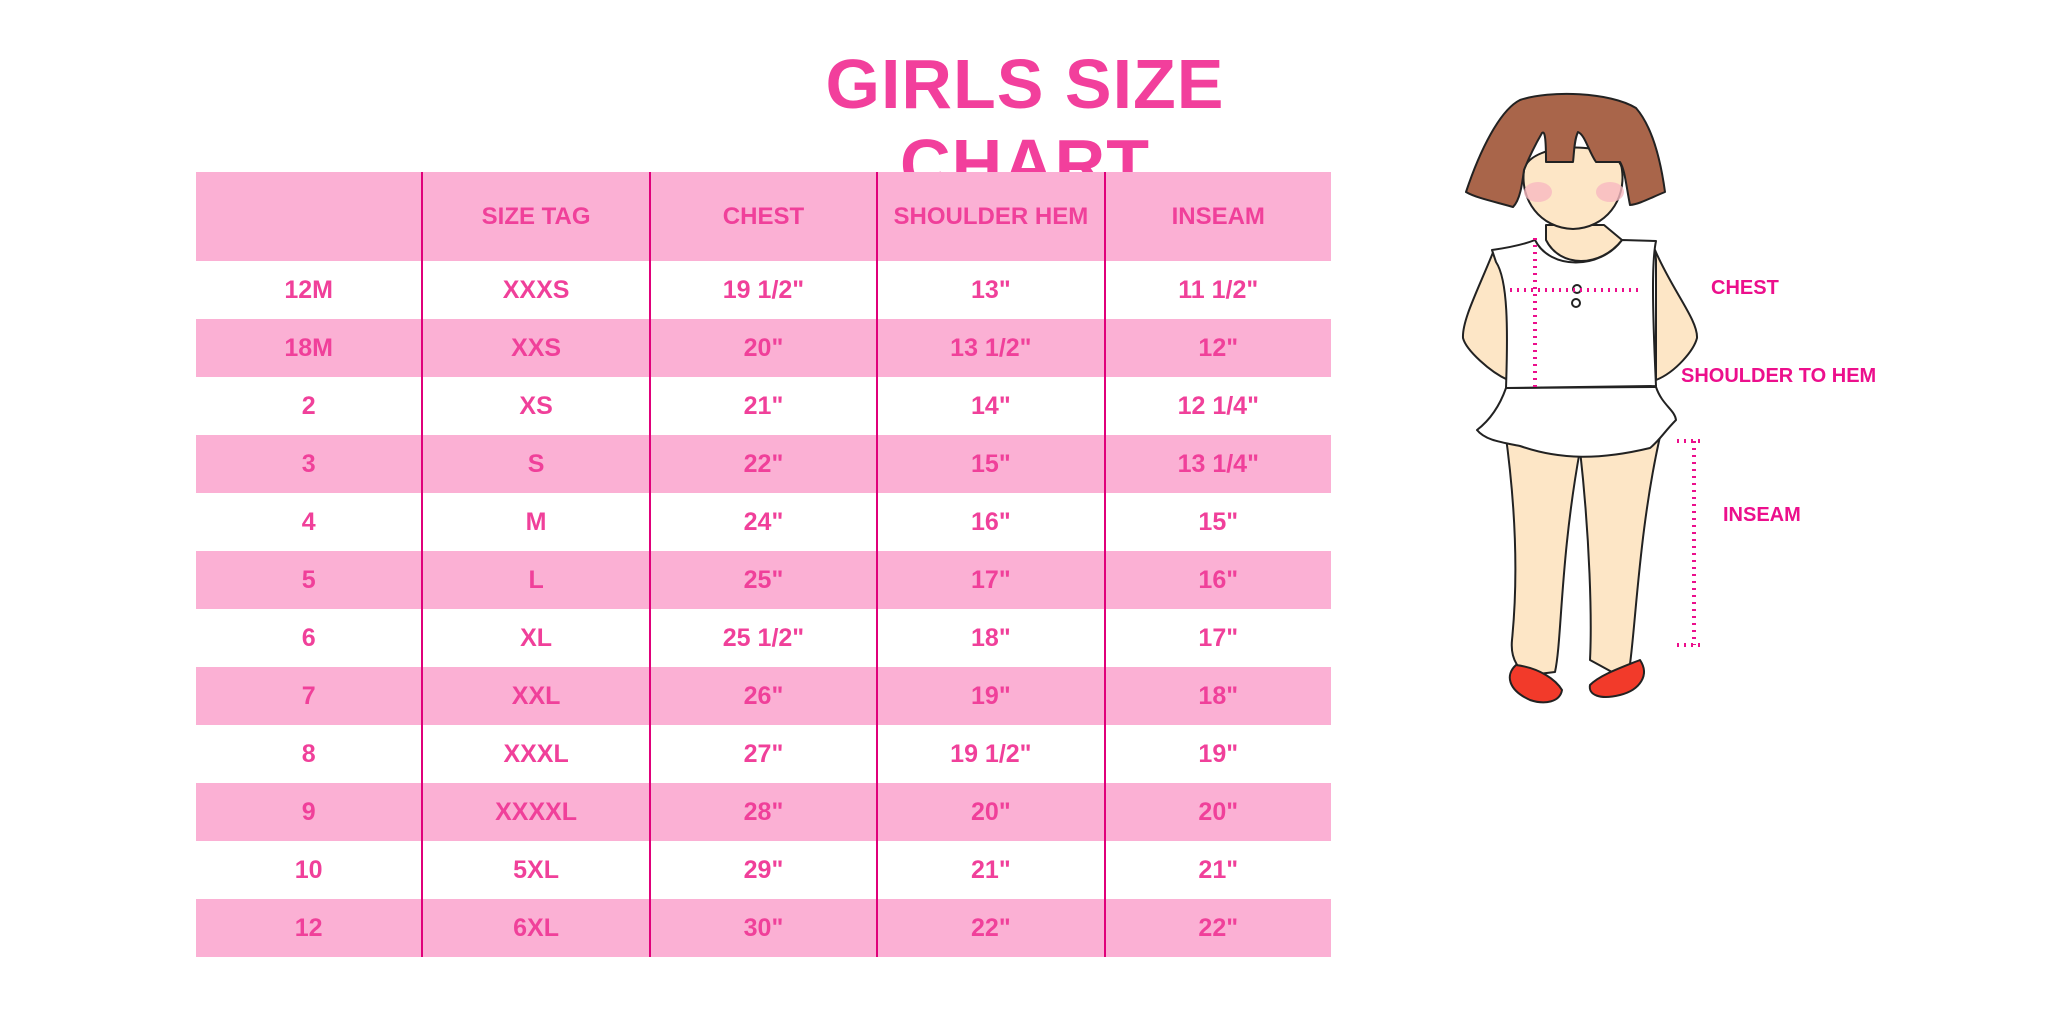 The image size is (2048, 1024). I want to click on table-row: 4 M 24" 16" 15", so click(763, 522).